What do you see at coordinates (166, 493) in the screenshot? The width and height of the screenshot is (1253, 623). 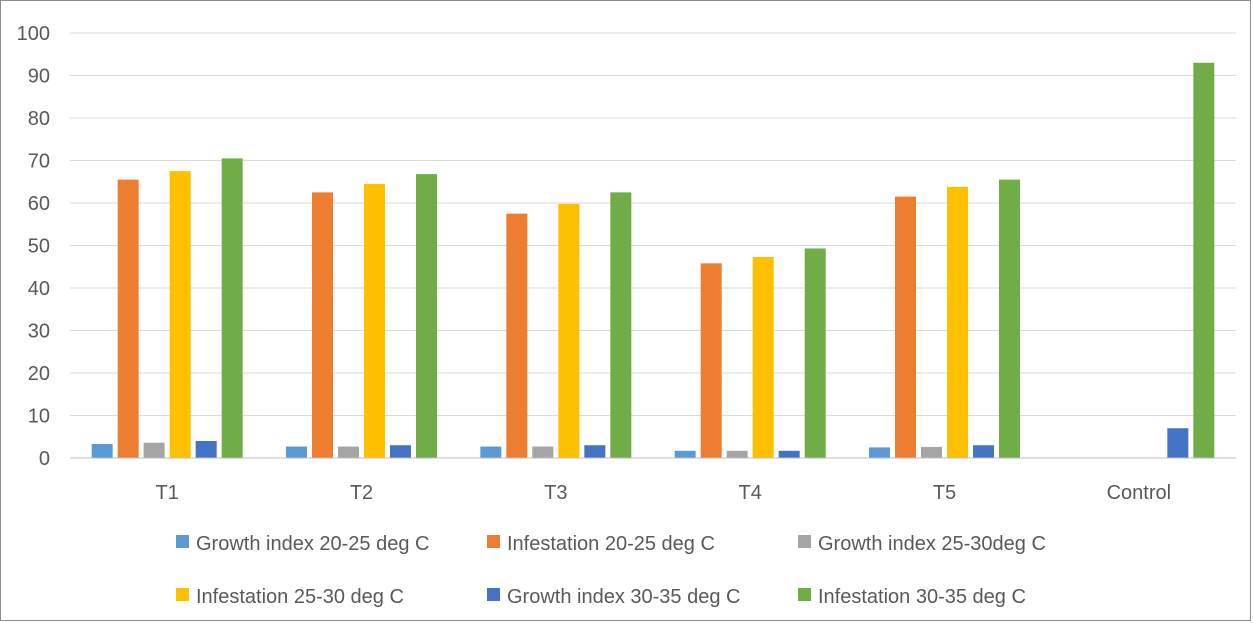 I see `x-tick-label: T1` at bounding box center [166, 493].